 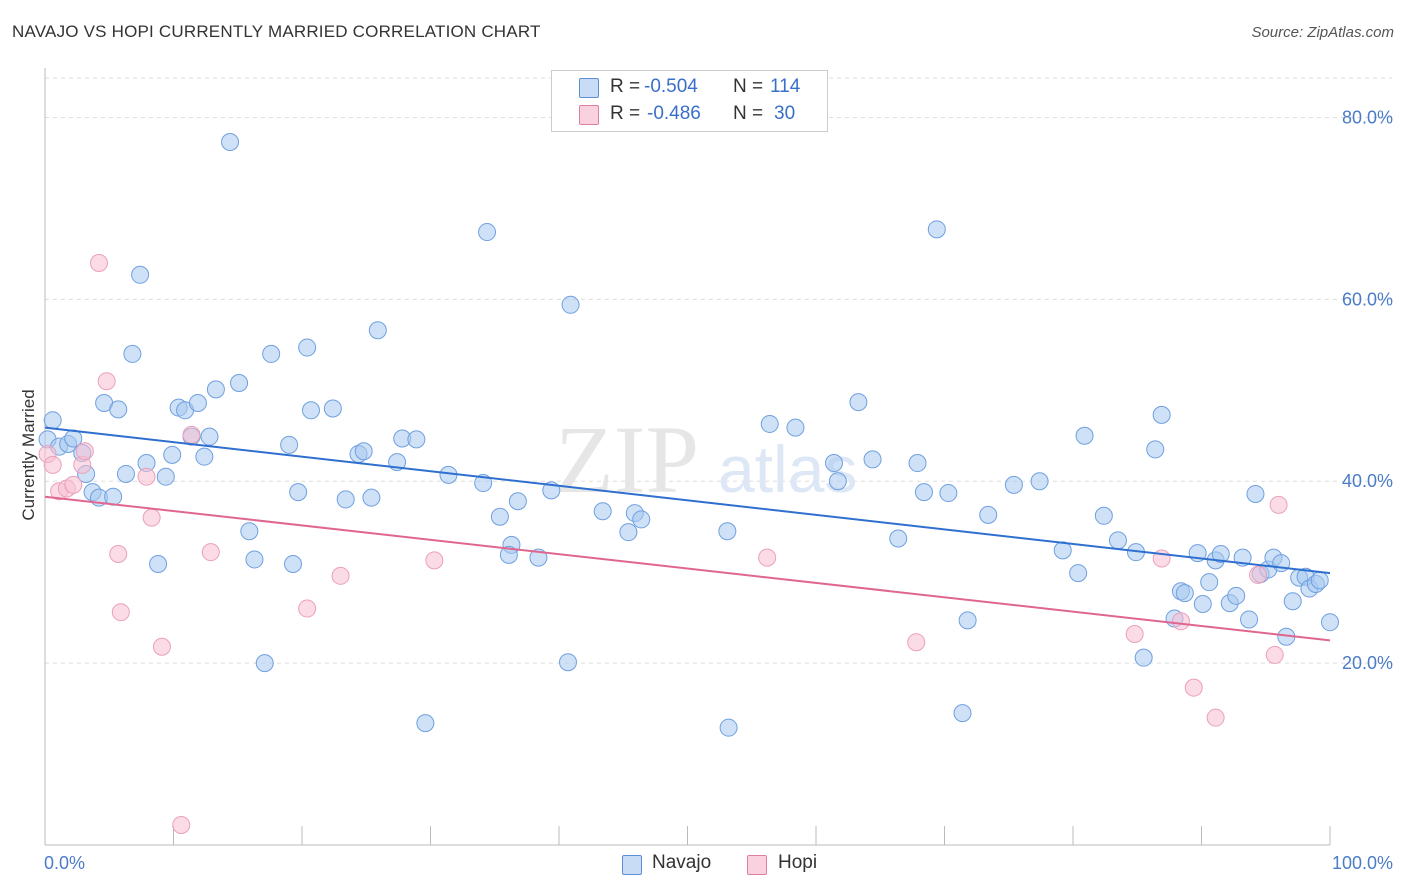 What do you see at coordinates (627, 459) in the screenshot?
I see `watermark-zip: ZIP` at bounding box center [627, 459].